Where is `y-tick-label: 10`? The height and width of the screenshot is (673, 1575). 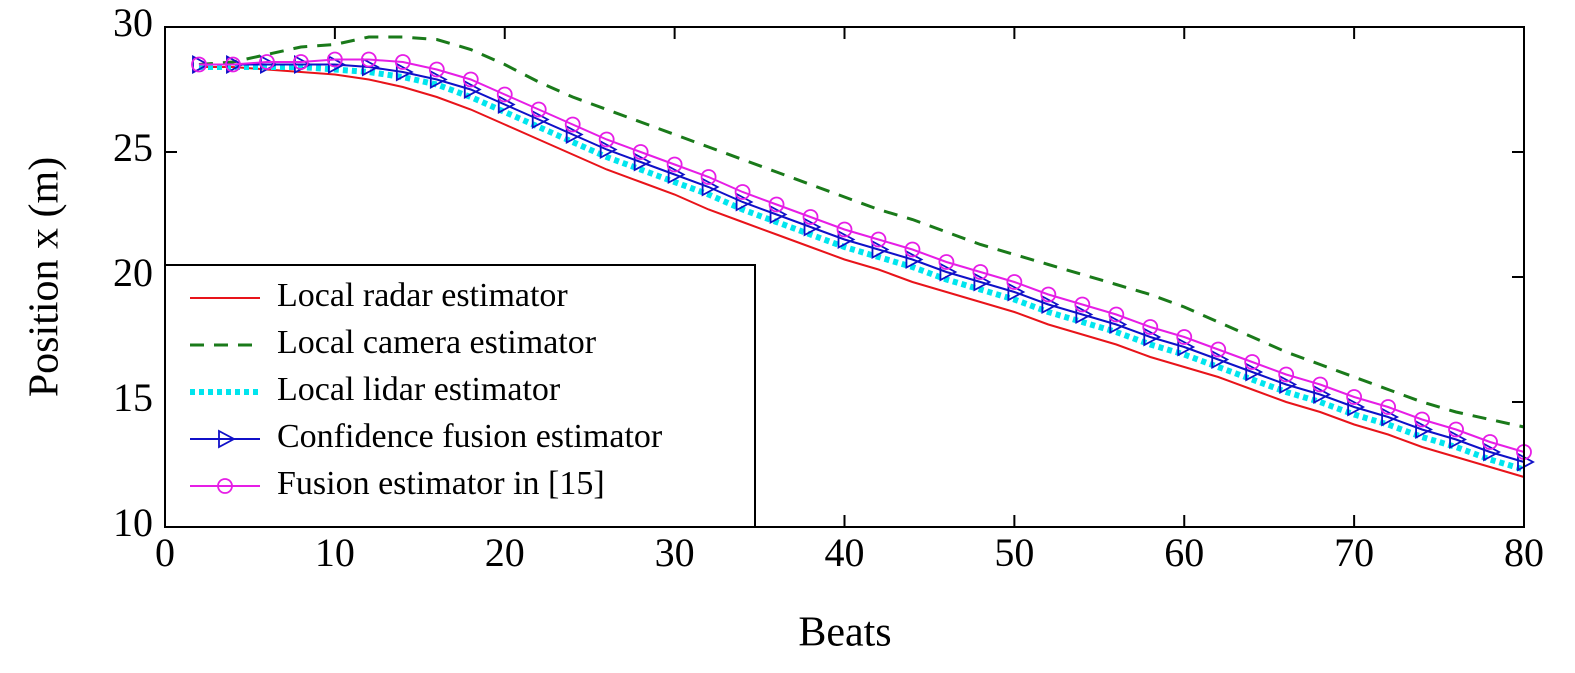 y-tick-label: 10 is located at coordinates (133, 522).